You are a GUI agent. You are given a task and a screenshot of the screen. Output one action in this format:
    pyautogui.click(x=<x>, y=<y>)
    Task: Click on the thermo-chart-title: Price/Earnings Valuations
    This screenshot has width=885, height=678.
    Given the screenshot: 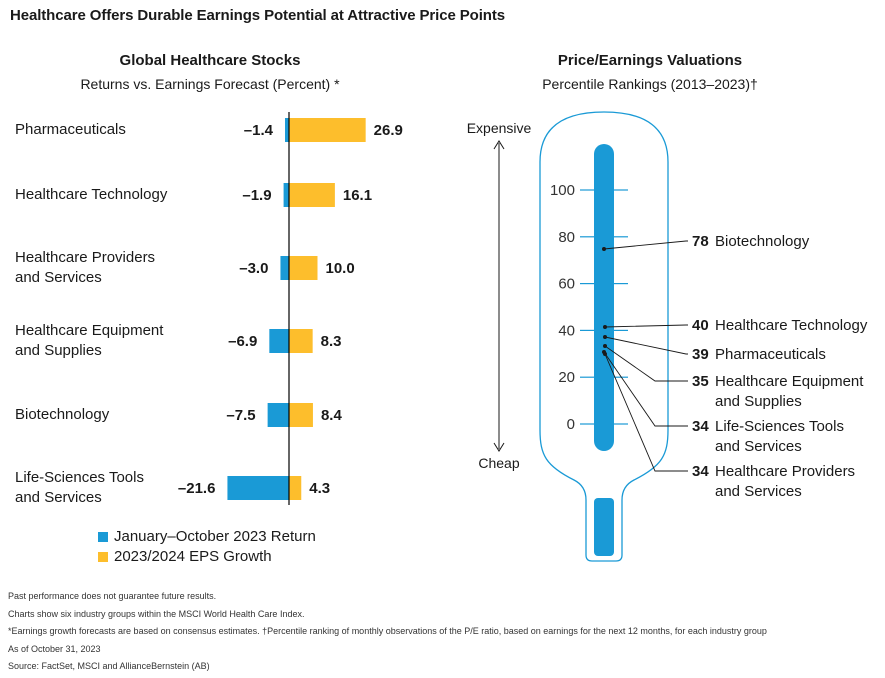 What is the action you would take?
    pyautogui.click(x=650, y=60)
    